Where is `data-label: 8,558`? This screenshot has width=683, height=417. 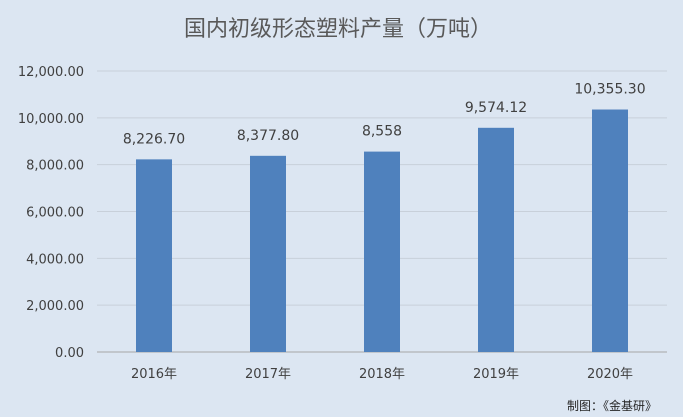
data-label: 8,558 is located at coordinates (382, 132).